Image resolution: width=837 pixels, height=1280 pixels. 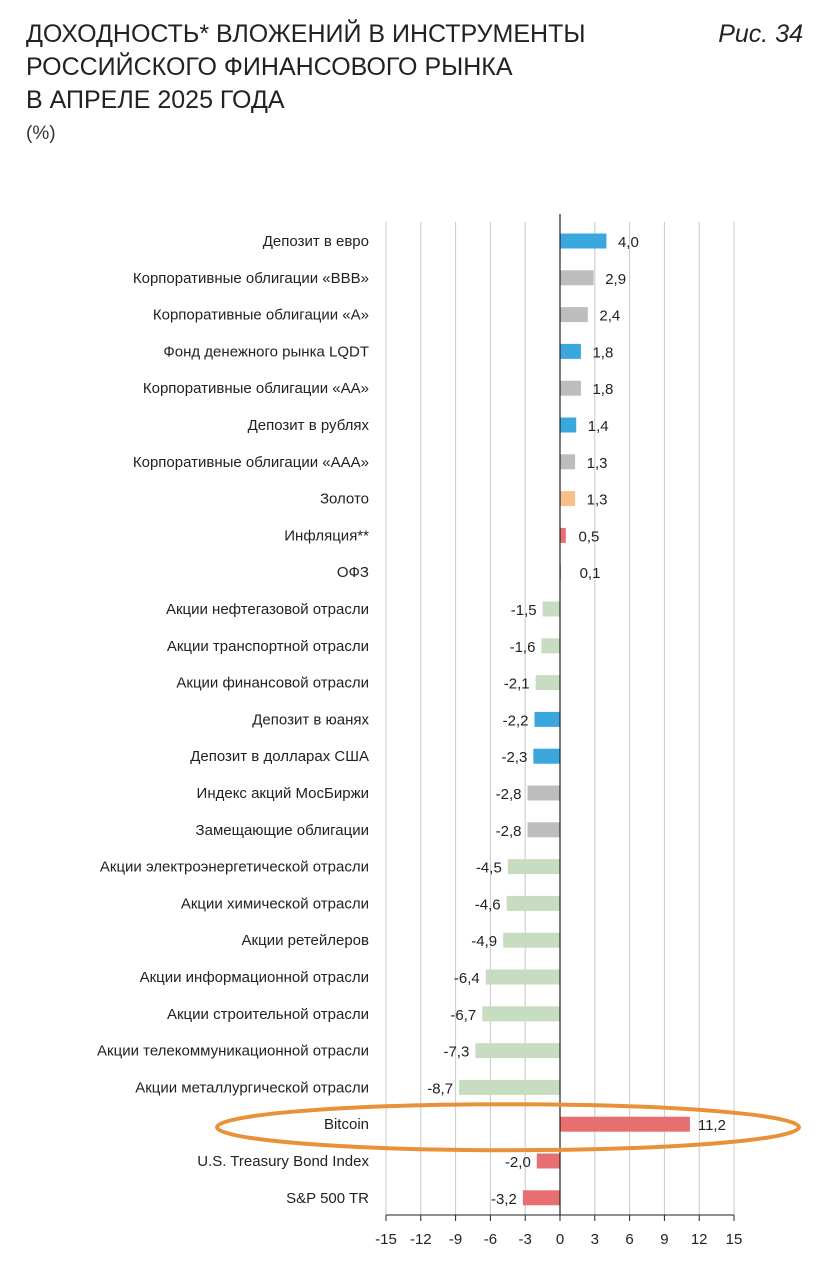 What do you see at coordinates (508, 1127) in the screenshot?
I see `highlight-ellipse` at bounding box center [508, 1127].